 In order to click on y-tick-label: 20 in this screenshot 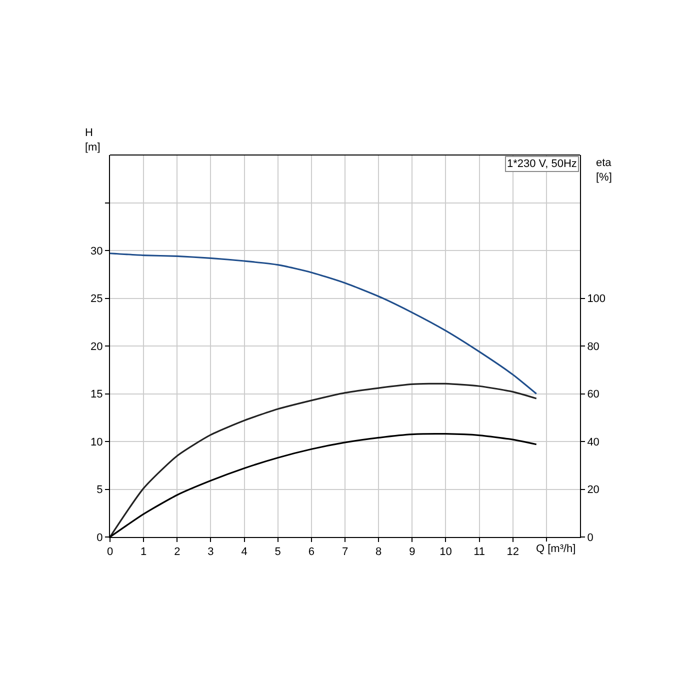, I will do `click(96, 346)`.